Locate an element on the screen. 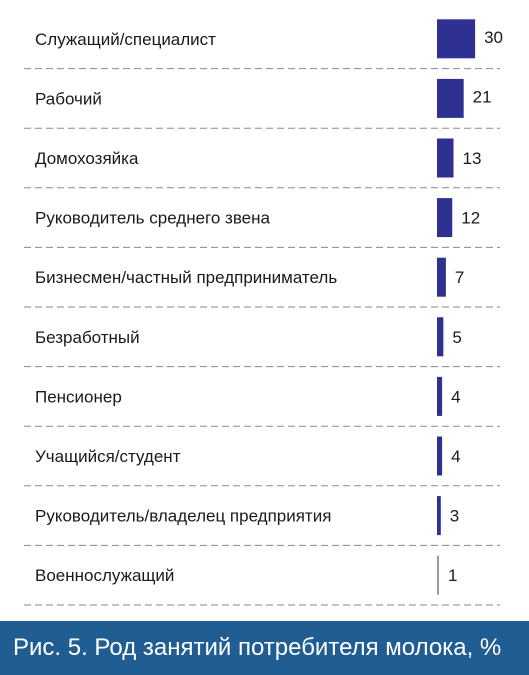 This screenshot has height=675, width=529. value-label: 3 is located at coordinates (454, 516).